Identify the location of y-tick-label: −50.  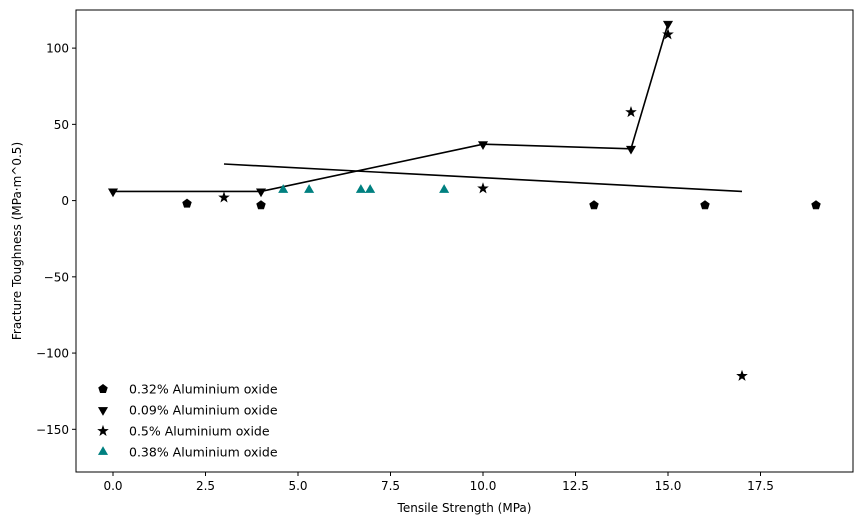
(56, 277).